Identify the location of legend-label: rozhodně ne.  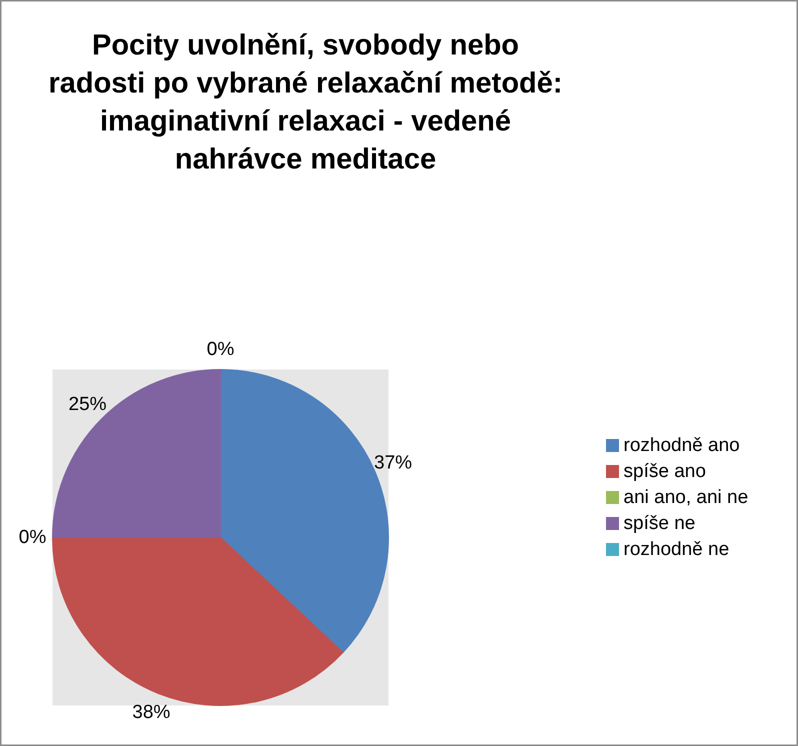
(677, 549).